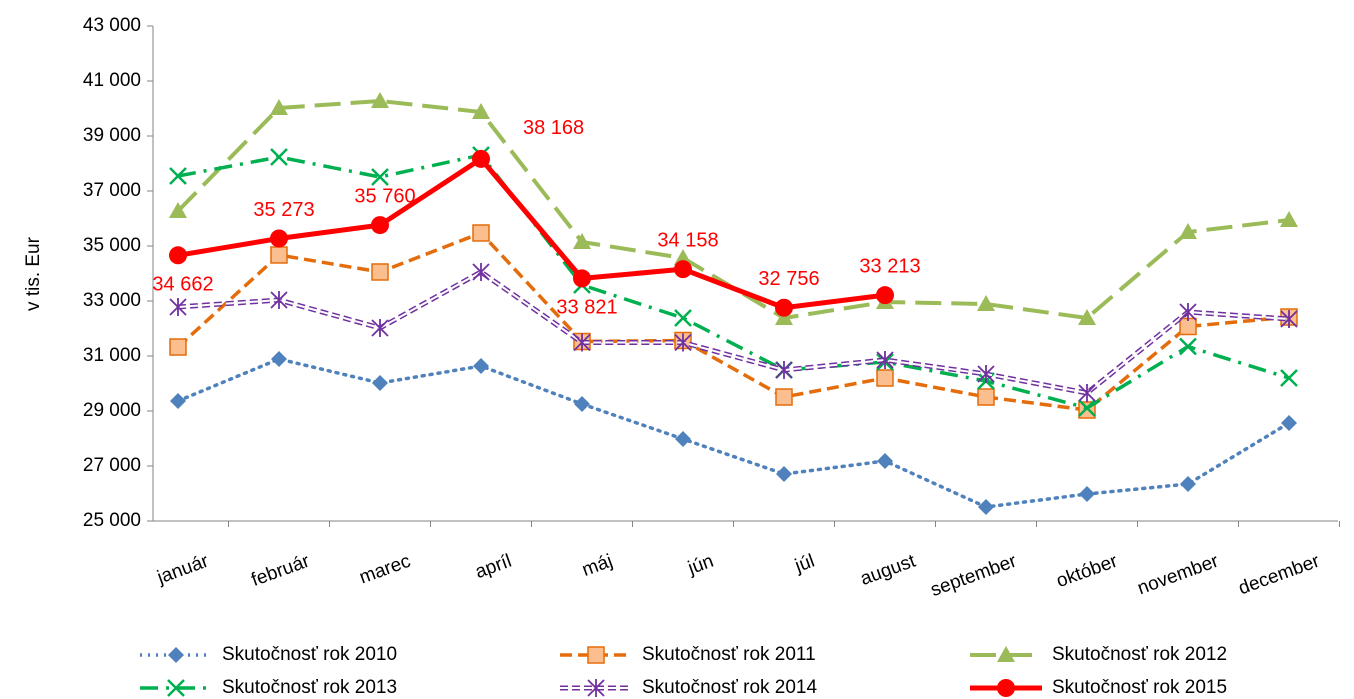 This screenshot has height=699, width=1354. What do you see at coordinates (309, 654) in the screenshot?
I see `legend-label: Skutočnosť rok 2010` at bounding box center [309, 654].